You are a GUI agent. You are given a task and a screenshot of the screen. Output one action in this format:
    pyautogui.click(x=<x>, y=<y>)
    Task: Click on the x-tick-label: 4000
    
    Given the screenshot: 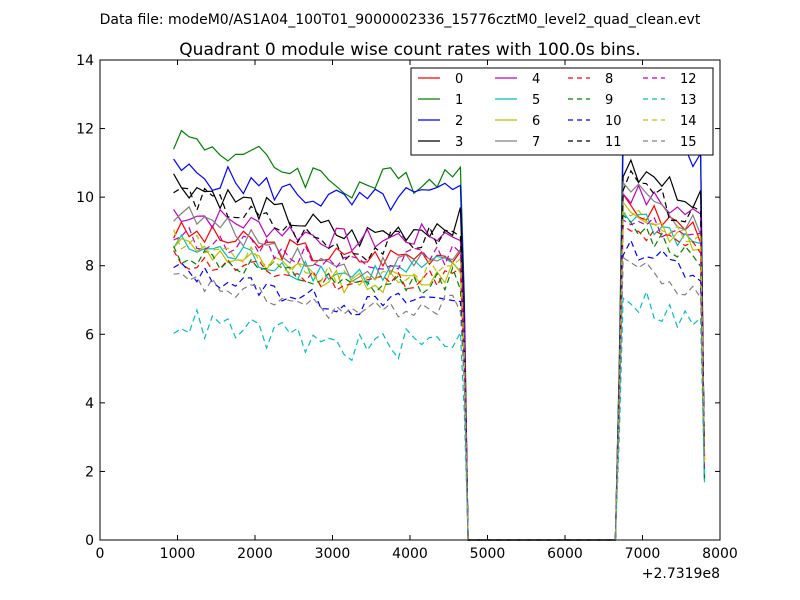 What is the action you would take?
    pyautogui.click(x=410, y=554)
    